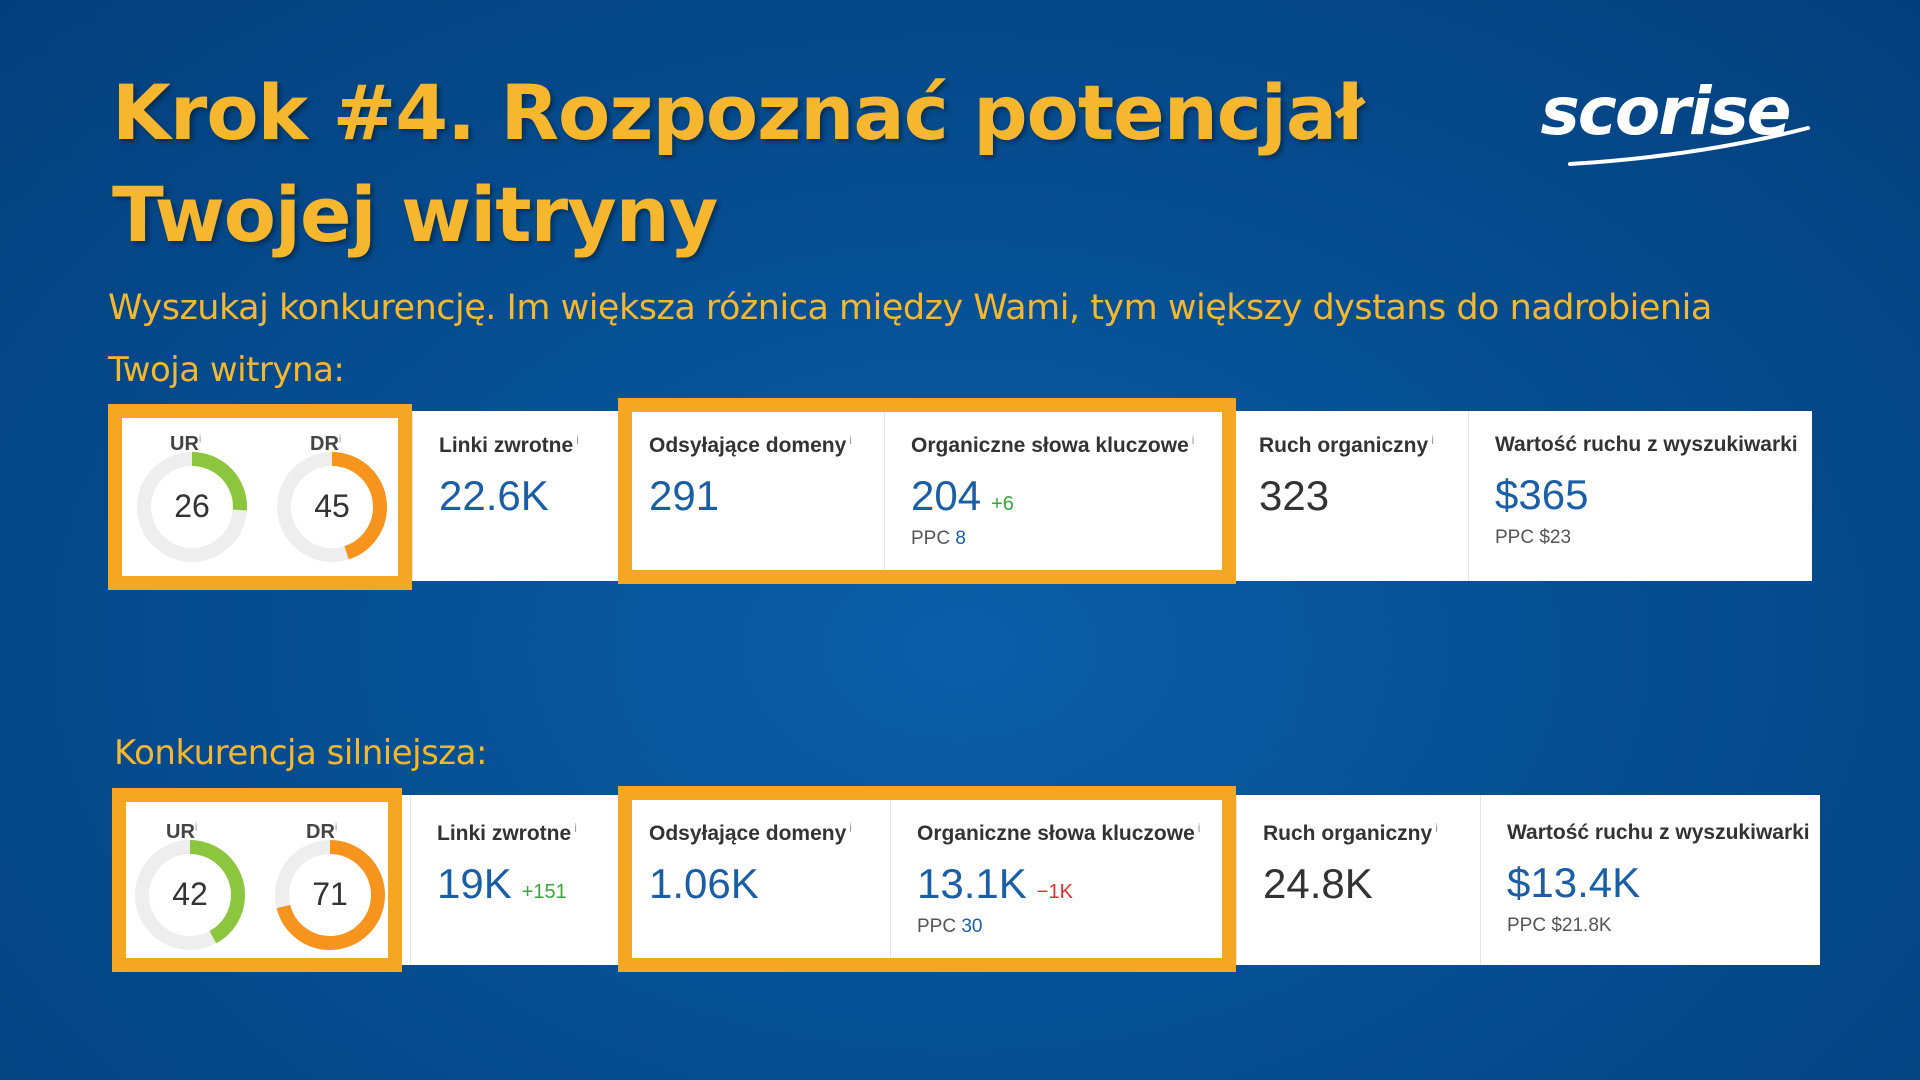 The height and width of the screenshot is (1080, 1920). What do you see at coordinates (265, 880) in the screenshot?
I see `rating-cell: URi 42 DRi 71` at bounding box center [265, 880].